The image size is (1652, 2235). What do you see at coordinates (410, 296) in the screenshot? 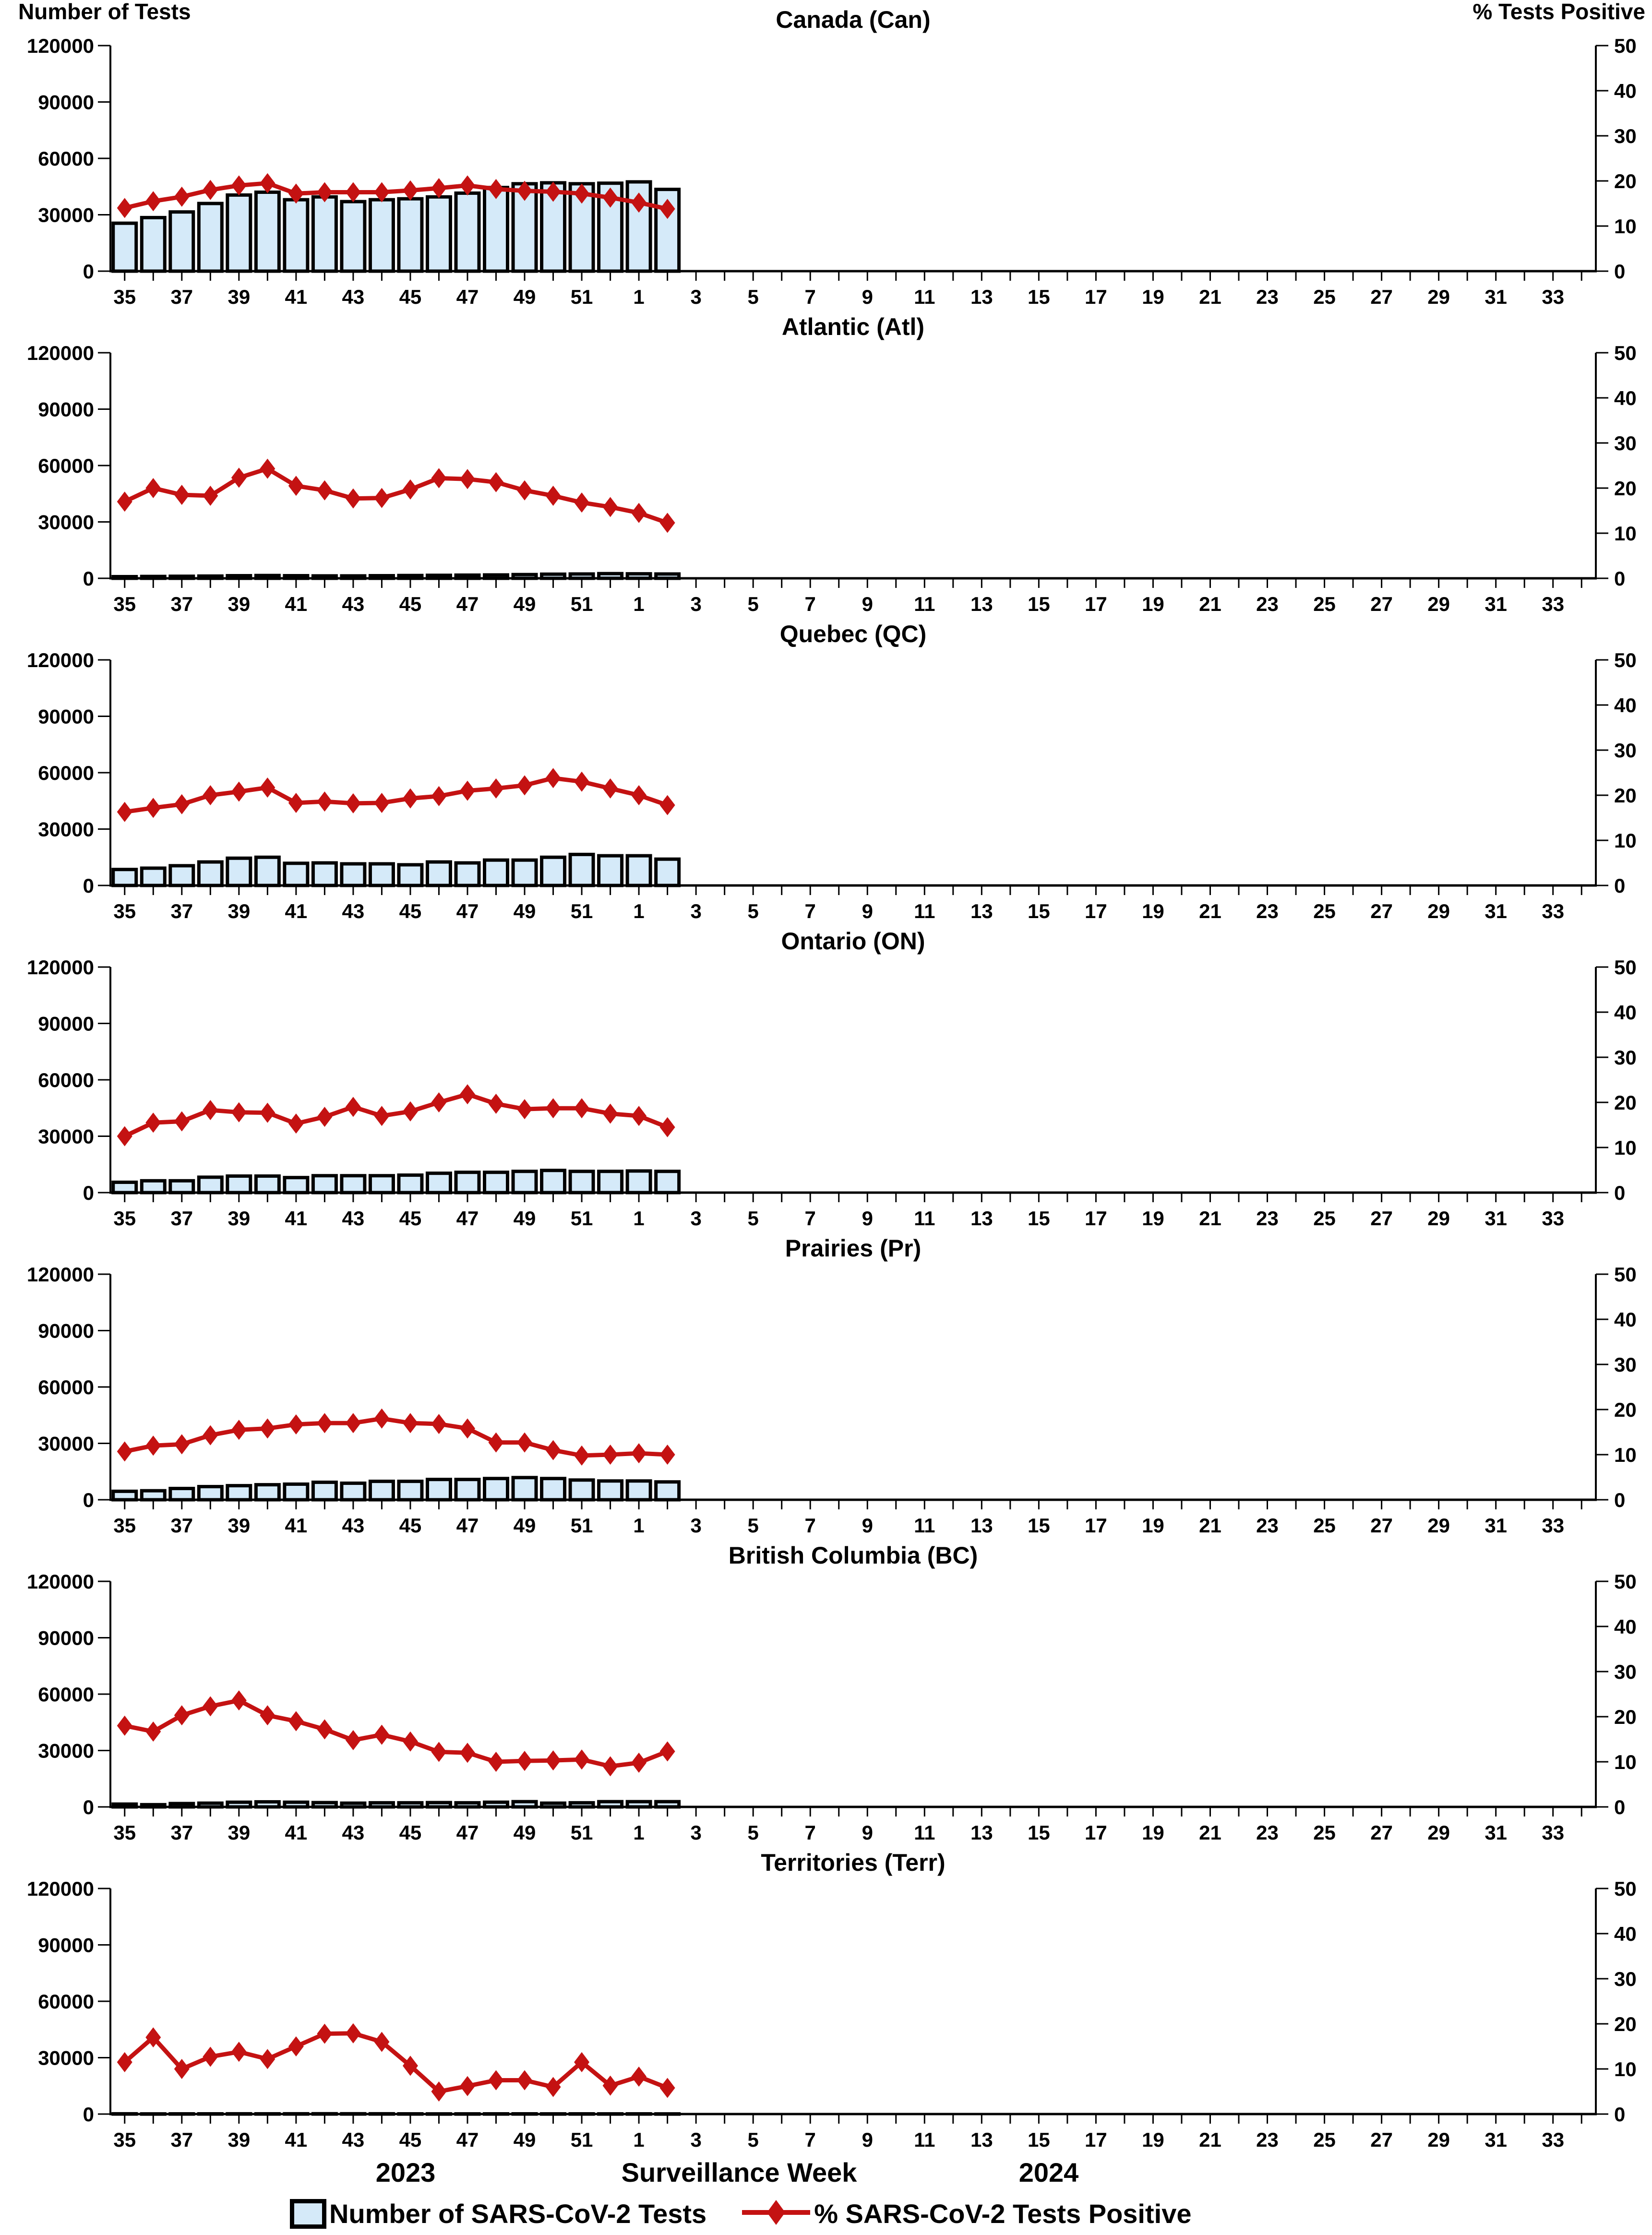
I see `x-tick-label: 45` at bounding box center [410, 296].